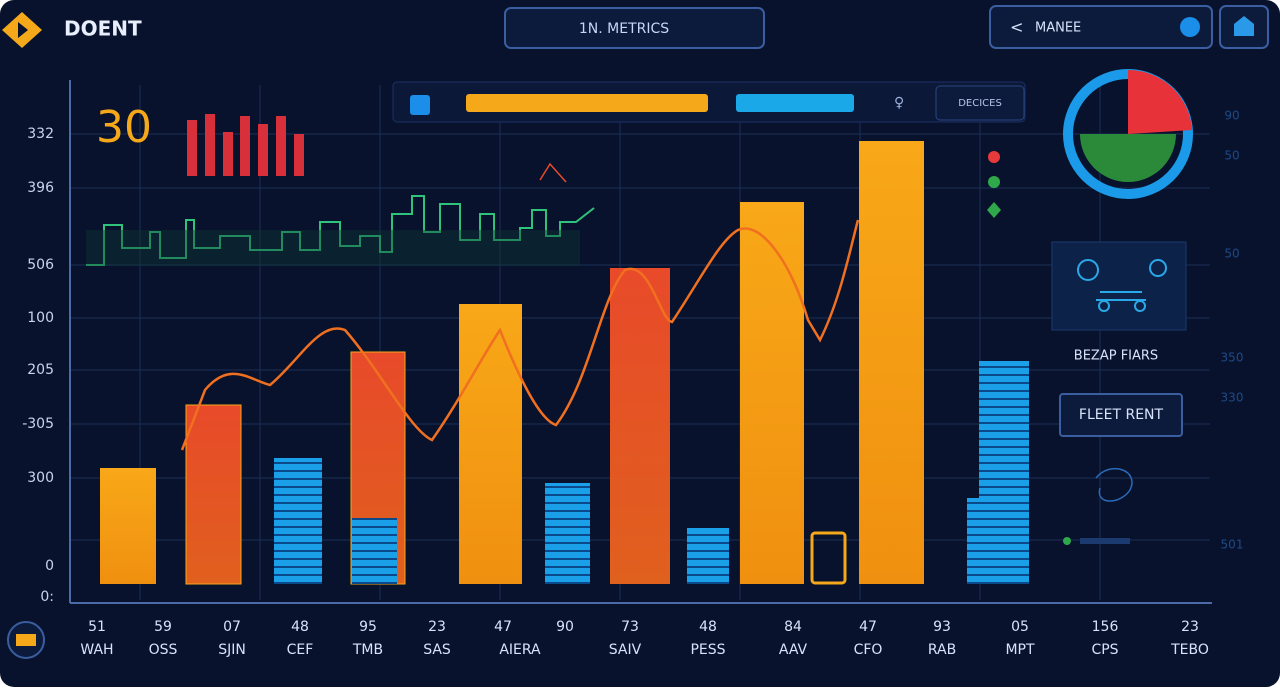 Image resolution: width=1280 pixels, height=691 pixels. I want to click on x-label-name: MPT, so click(1020, 650).